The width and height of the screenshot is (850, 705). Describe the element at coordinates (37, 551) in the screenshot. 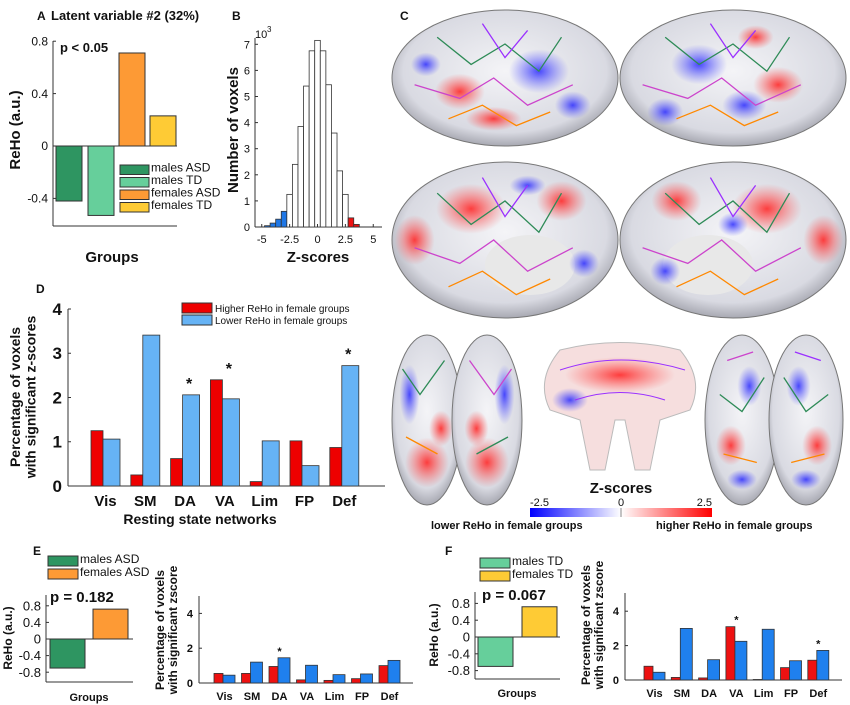

I see `panel-label: E` at that location.